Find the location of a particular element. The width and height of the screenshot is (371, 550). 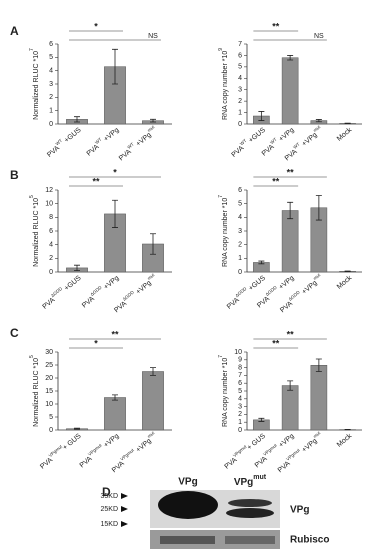

x-tick-label: PVAWT +GUS is located at coordinates (63, 141).